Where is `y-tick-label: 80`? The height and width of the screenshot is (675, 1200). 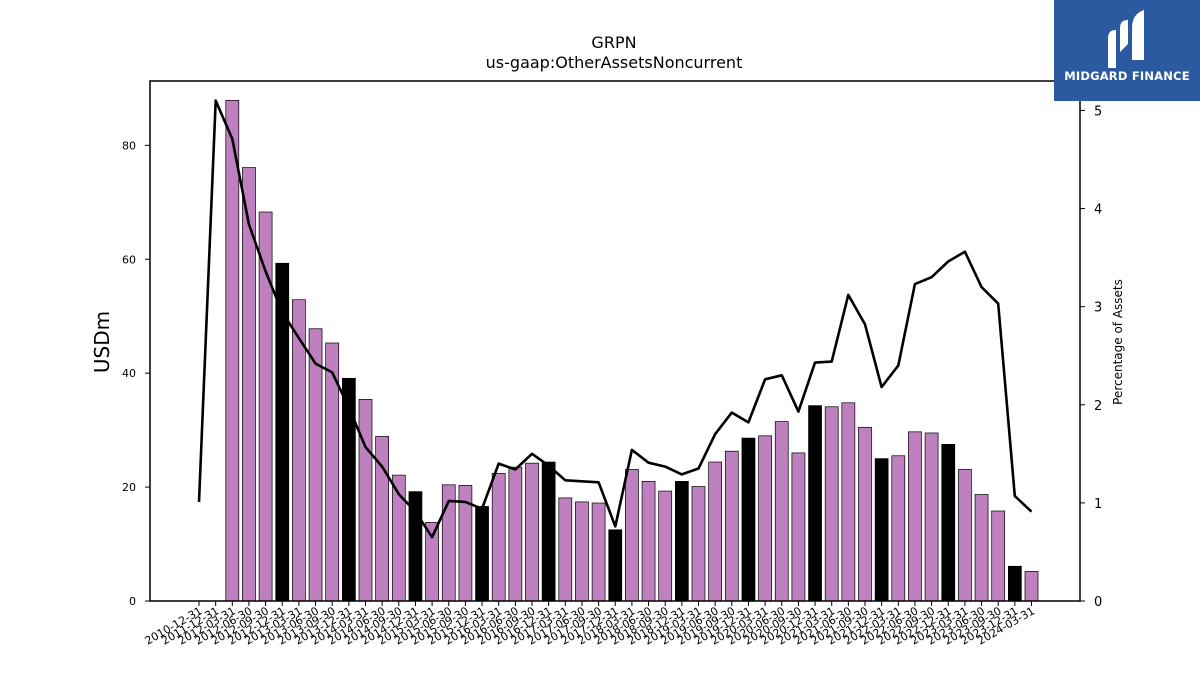
y-tick-label: 80 is located at coordinates (129, 145).